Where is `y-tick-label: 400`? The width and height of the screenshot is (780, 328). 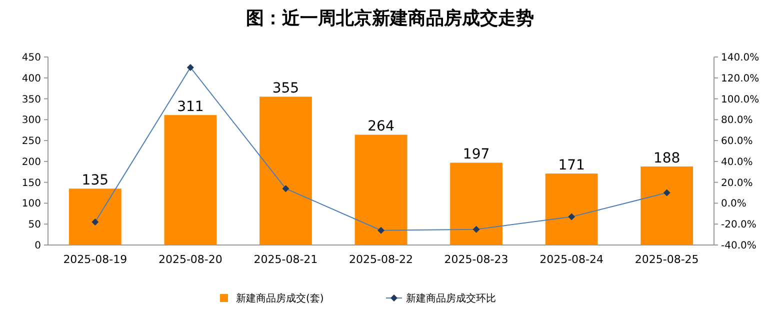
y-tick-label: 400 is located at coordinates (31, 78).